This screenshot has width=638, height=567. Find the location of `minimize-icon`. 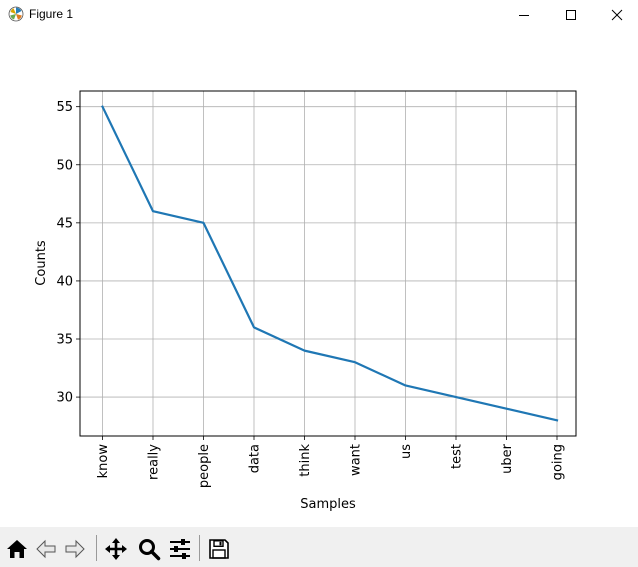

minimize-icon is located at coordinates (524, 15).